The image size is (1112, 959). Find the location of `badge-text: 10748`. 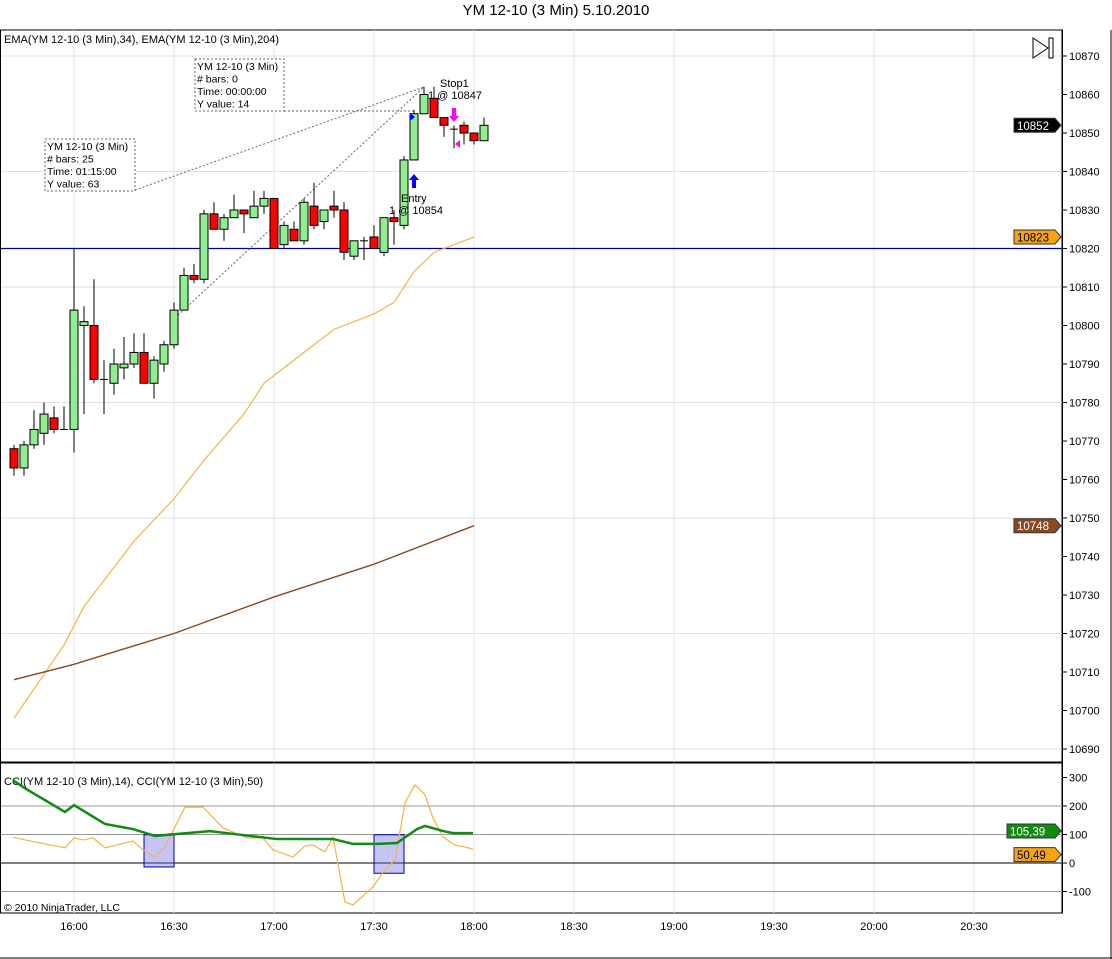

badge-text: 10748 is located at coordinates (1033, 527).